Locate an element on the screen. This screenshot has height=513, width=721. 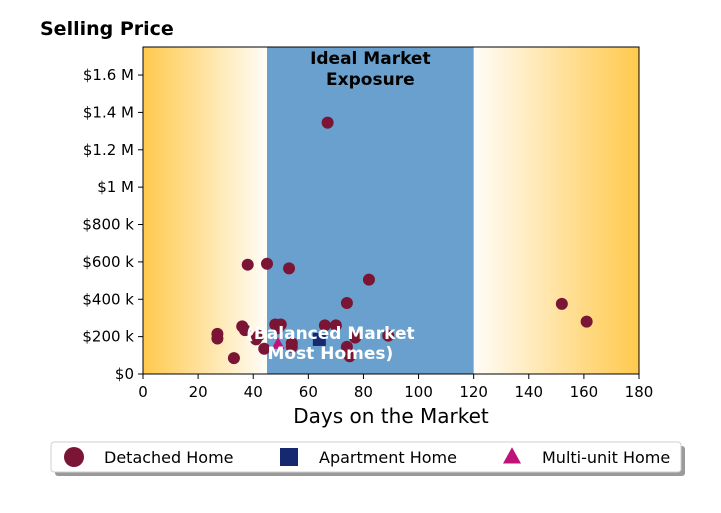
triangle-data-point is located at coordinates (278, 343).